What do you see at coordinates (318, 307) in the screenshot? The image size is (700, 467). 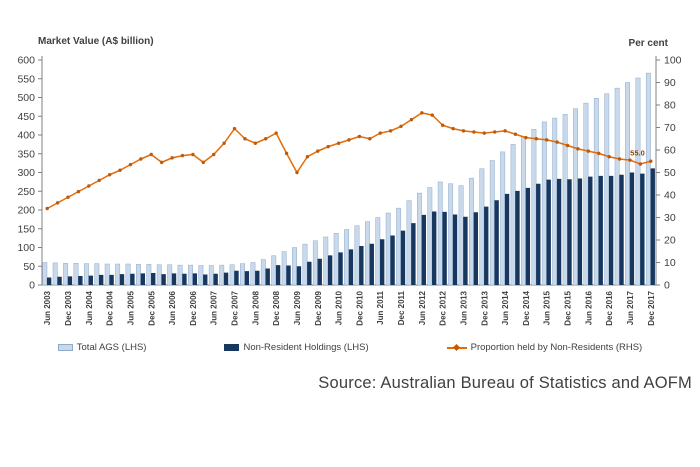 I see `x-axis-tick-label: Dec 2009` at bounding box center [318, 307].